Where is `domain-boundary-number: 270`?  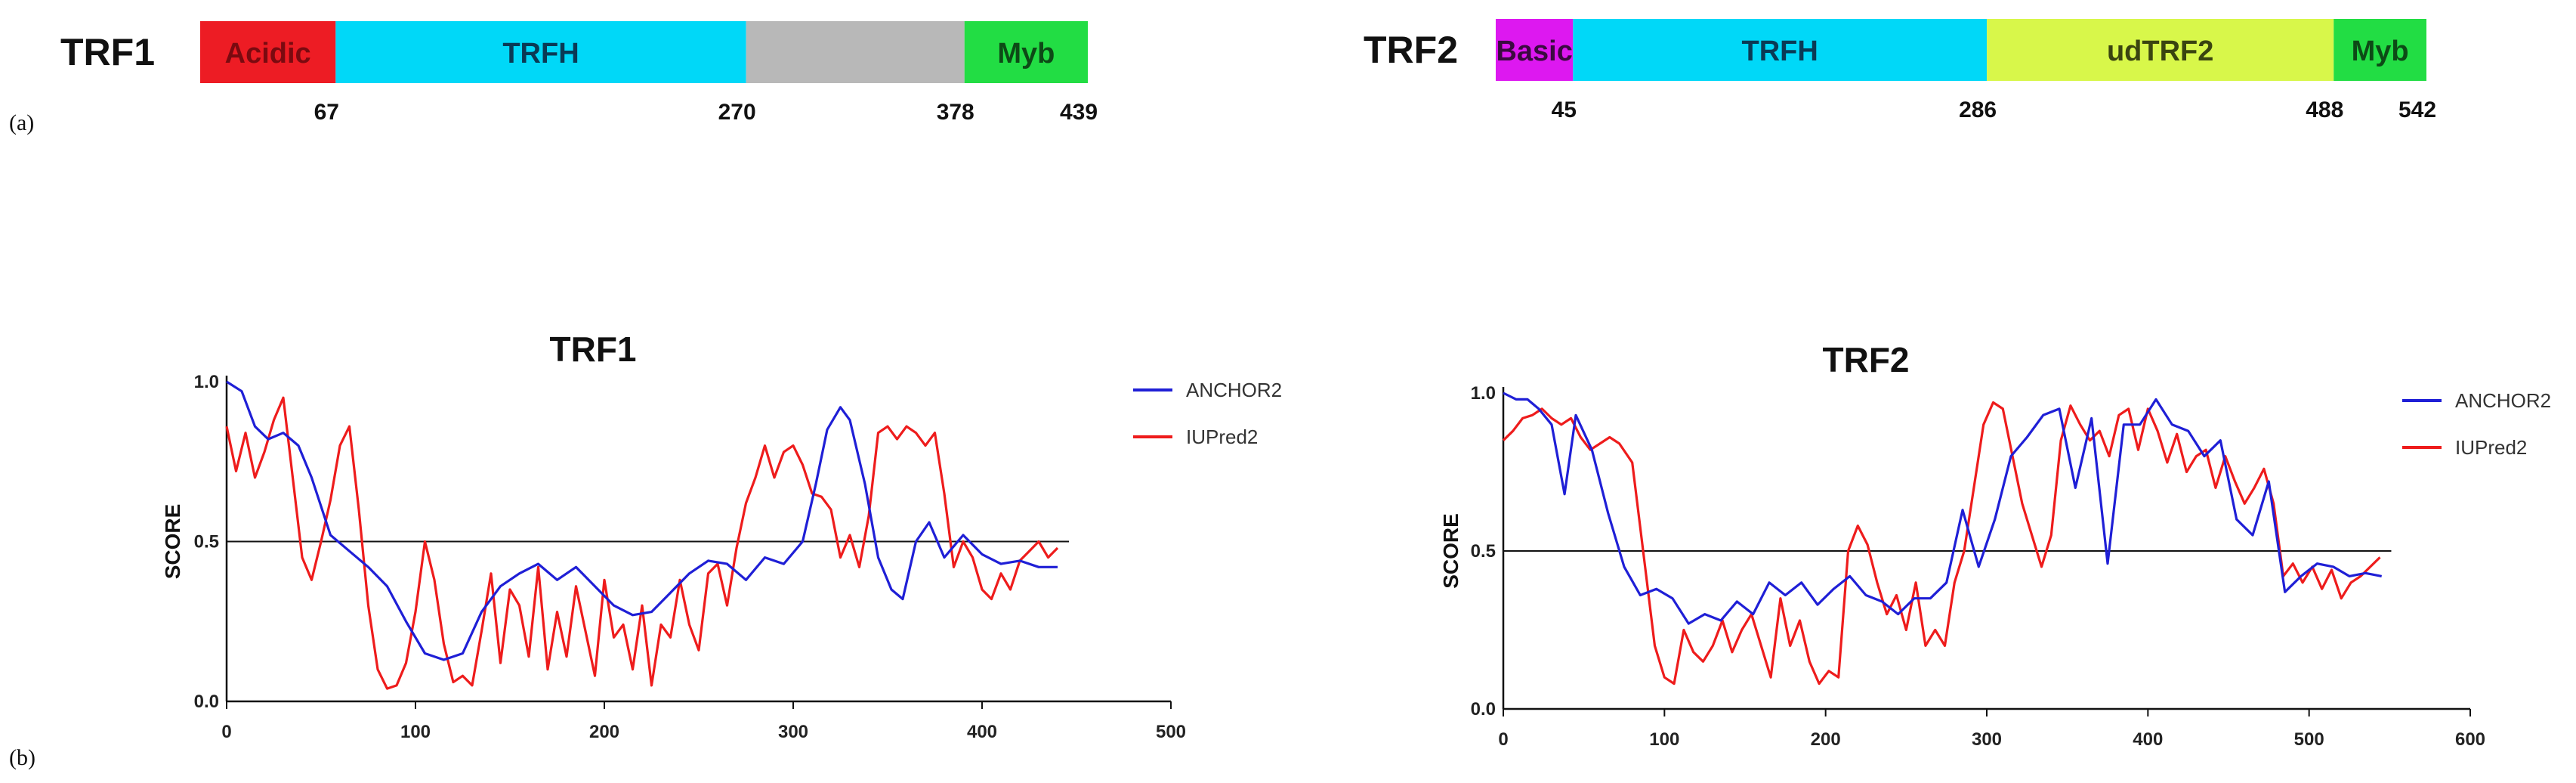 domain-boundary-number: 270 is located at coordinates (737, 112).